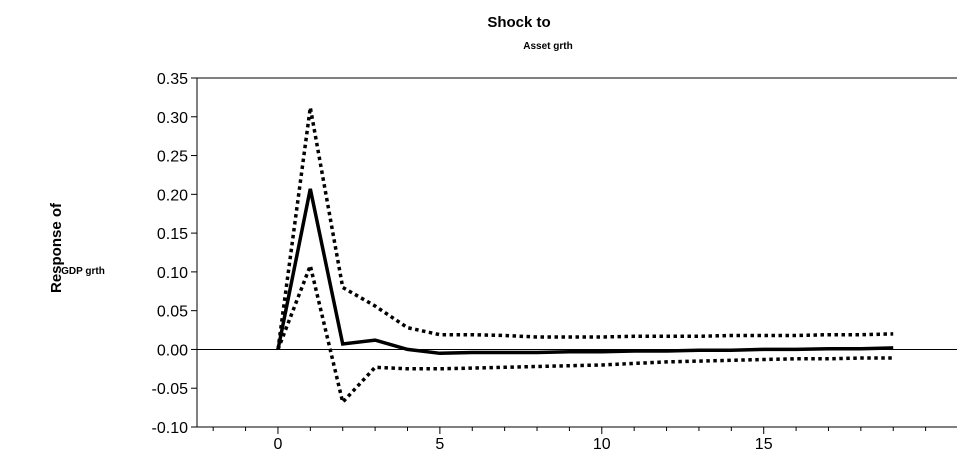 The width and height of the screenshot is (957, 467). I want to click on chart-subtitle: Asset grth, so click(547, 46).